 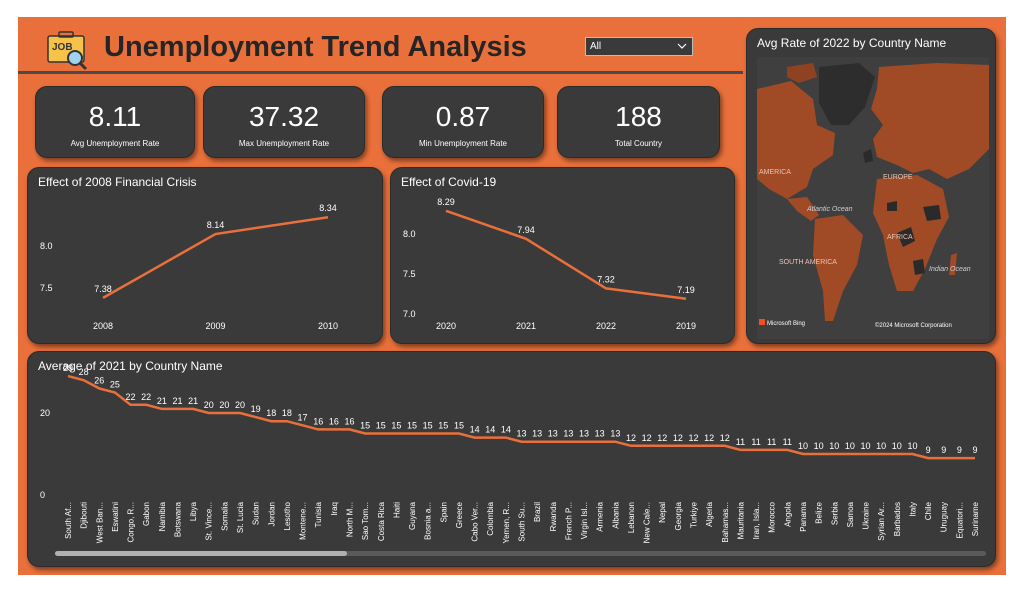 What do you see at coordinates (463, 116) in the screenshot?
I see `kpi-min-value: 0.87` at bounding box center [463, 116].